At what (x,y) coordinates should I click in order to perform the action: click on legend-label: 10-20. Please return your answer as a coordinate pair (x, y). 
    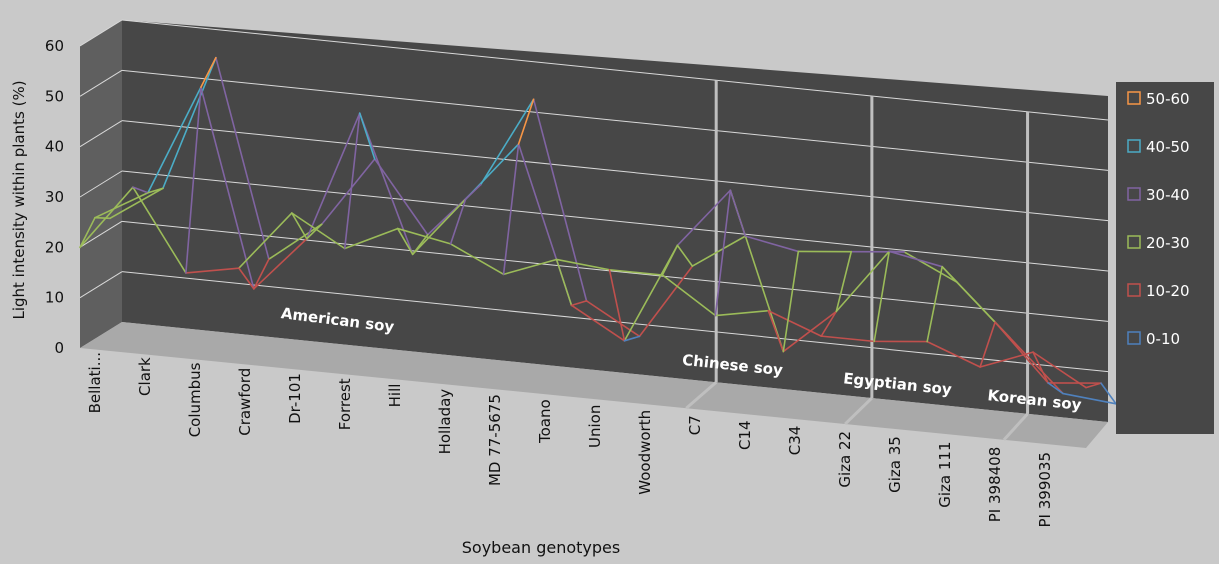
    Looking at the image, I should click on (1168, 291).